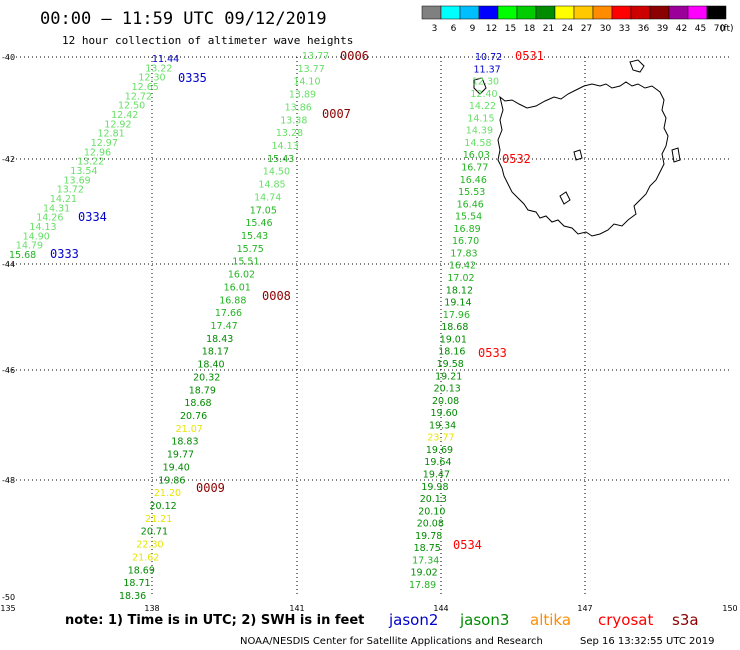  I want to click on color-scale-tick: 24, so click(568, 29).